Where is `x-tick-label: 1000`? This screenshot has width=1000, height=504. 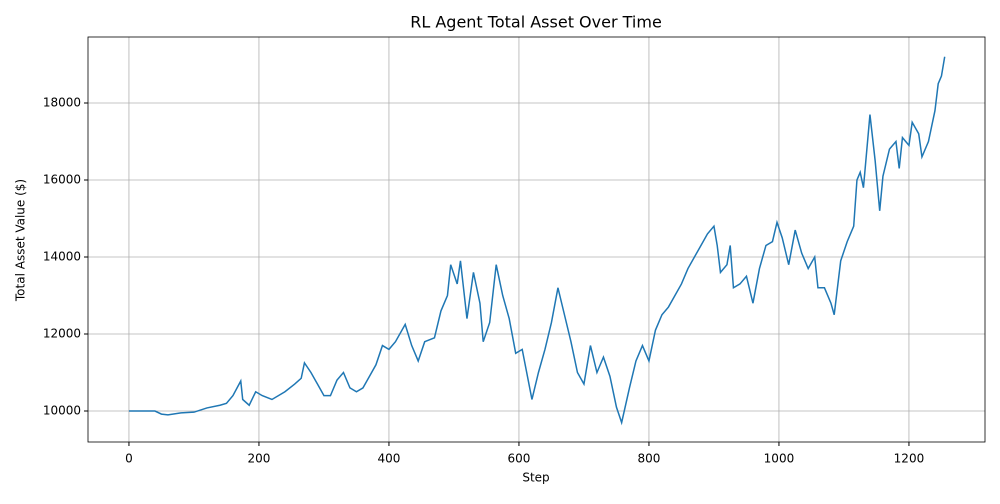
x-tick-label: 1000 is located at coordinates (779, 459).